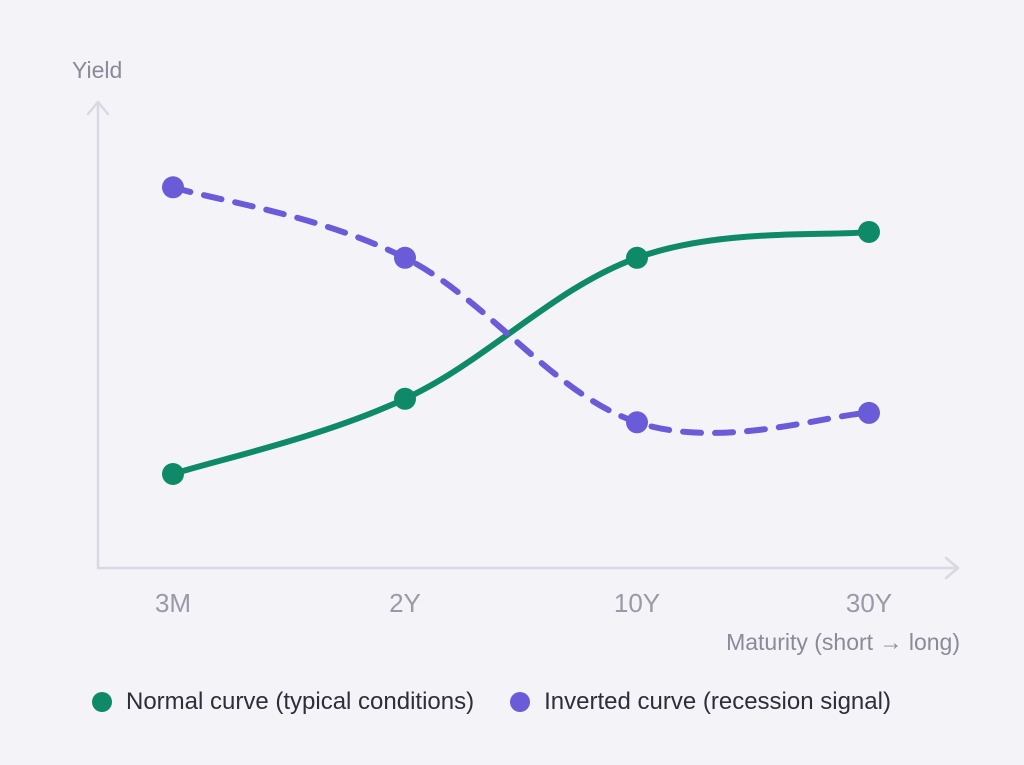 This screenshot has height=765, width=1024. Describe the element at coordinates (97, 70) in the screenshot. I see `y-axis-label: Yield` at that location.